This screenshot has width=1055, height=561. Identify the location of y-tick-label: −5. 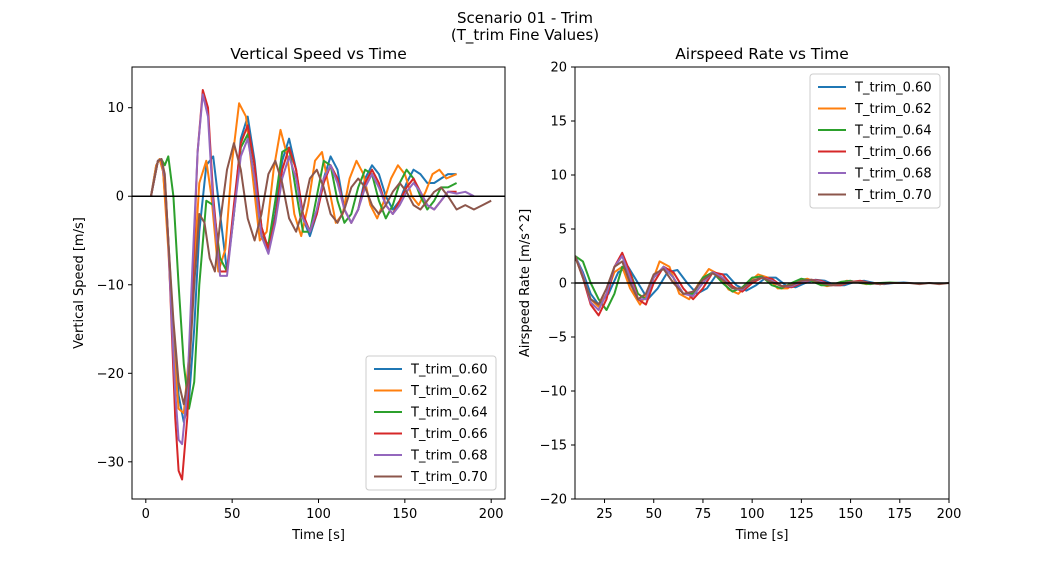
(557, 338).